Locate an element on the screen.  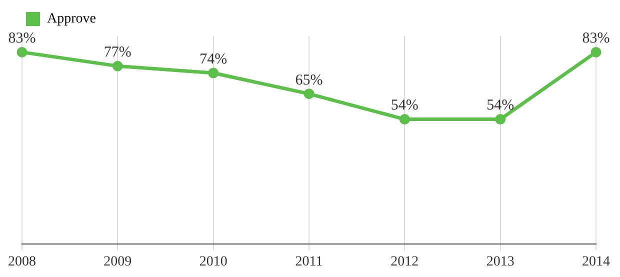
x-tick-label: 2012 is located at coordinates (404, 262).